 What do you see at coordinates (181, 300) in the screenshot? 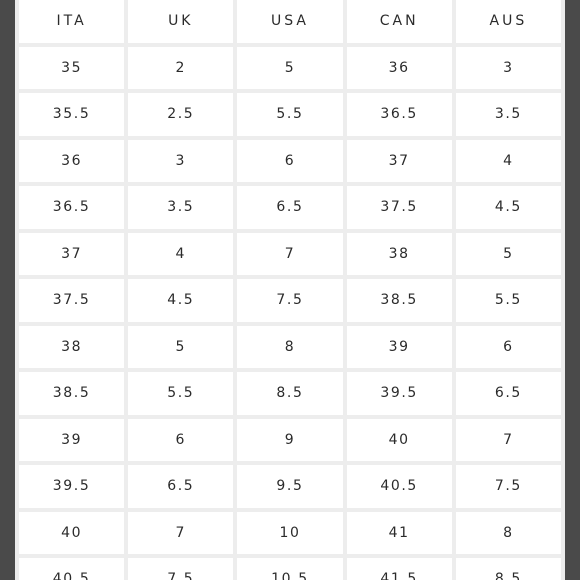
I see `cell-uk: 4.5` at bounding box center [181, 300].